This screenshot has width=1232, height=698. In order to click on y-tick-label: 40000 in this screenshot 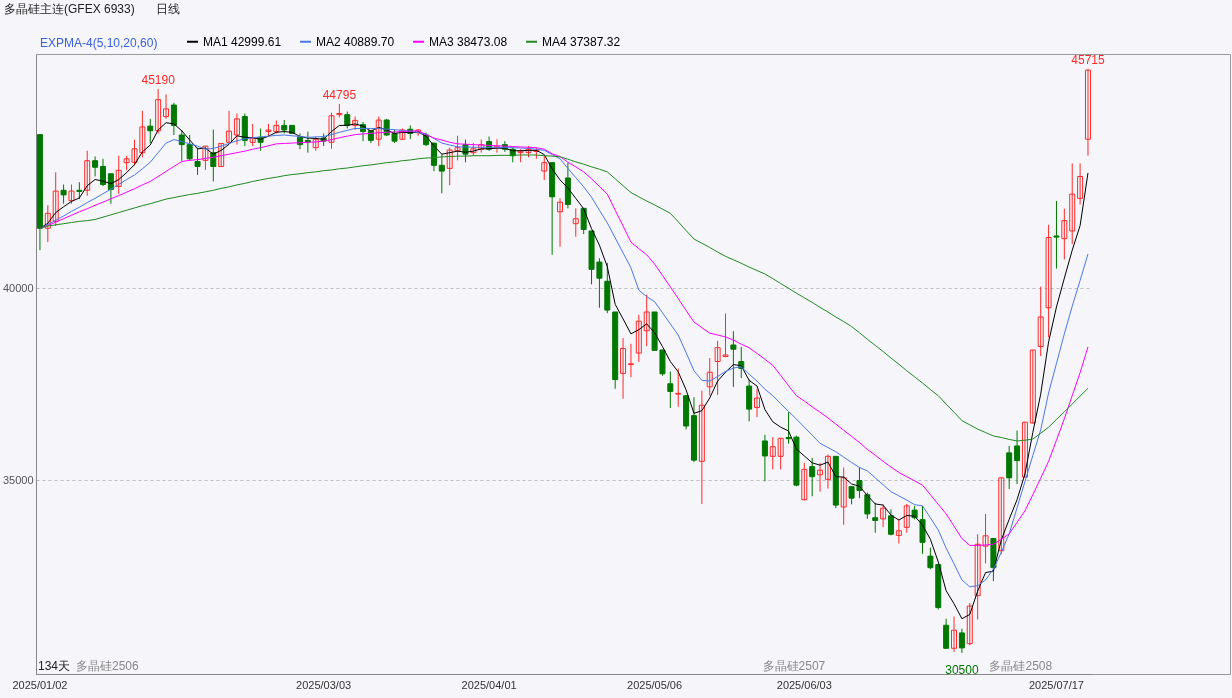, I will do `click(18, 287)`.